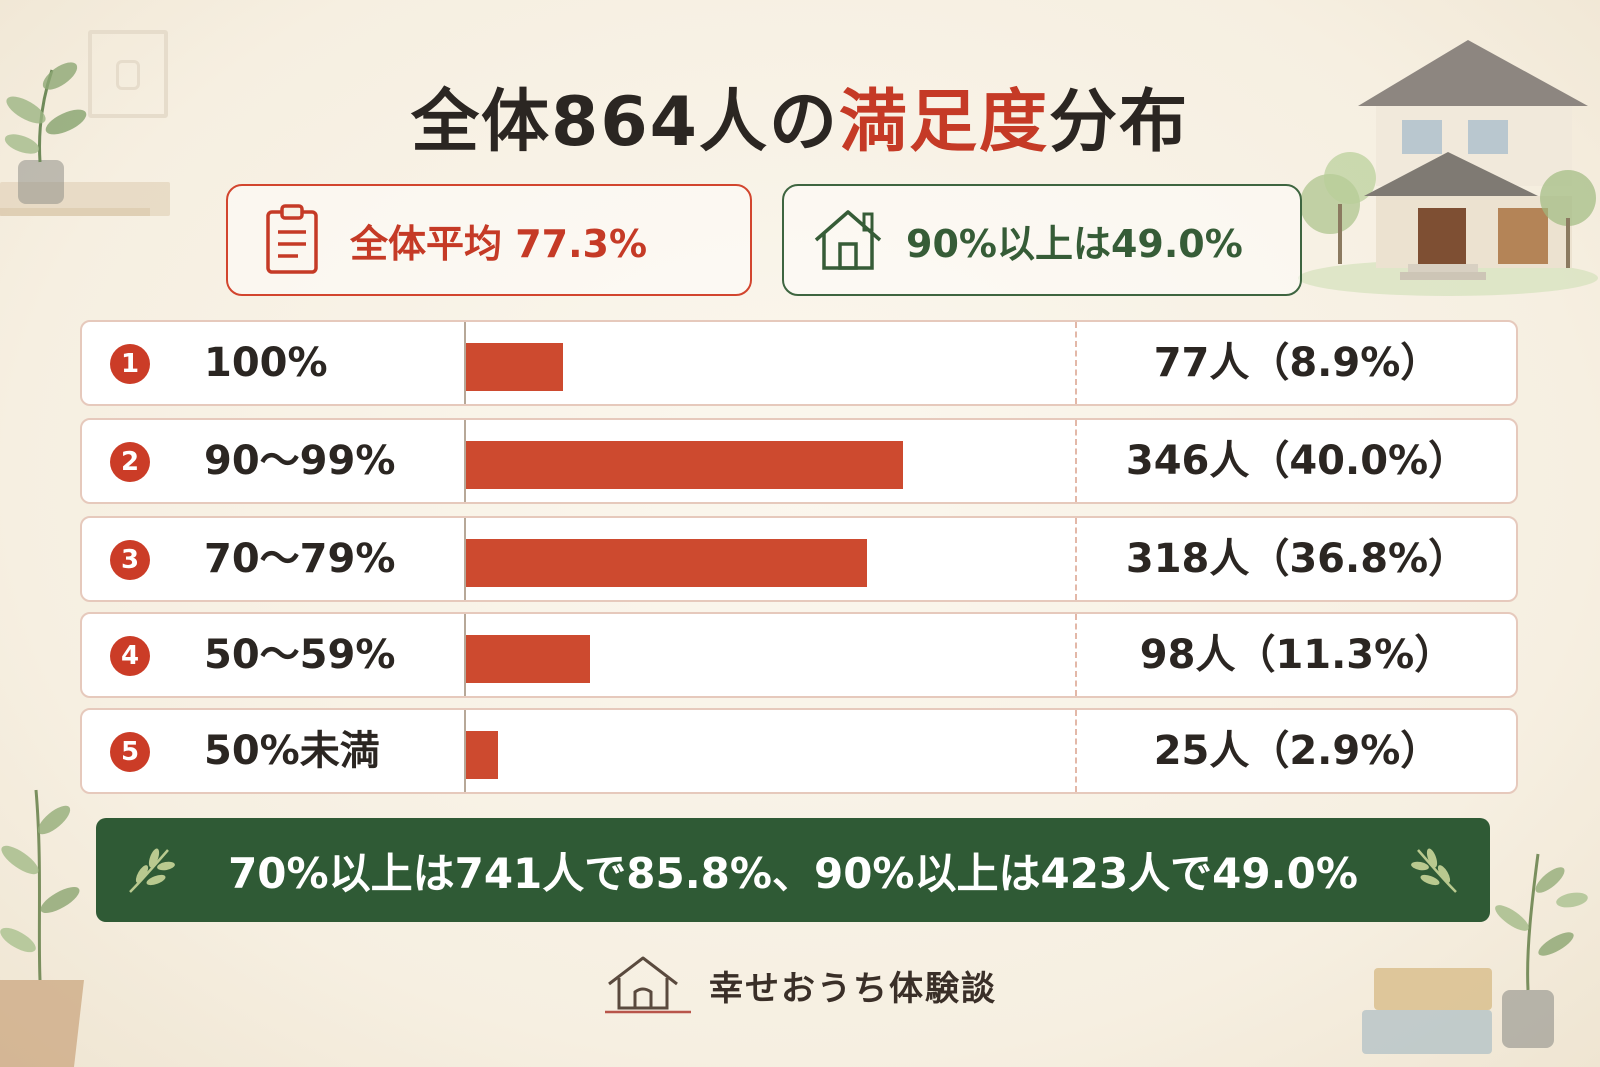 This screenshot has width=1600, height=1067. What do you see at coordinates (128, 74) in the screenshot?
I see `wall-frame-decoration` at bounding box center [128, 74].